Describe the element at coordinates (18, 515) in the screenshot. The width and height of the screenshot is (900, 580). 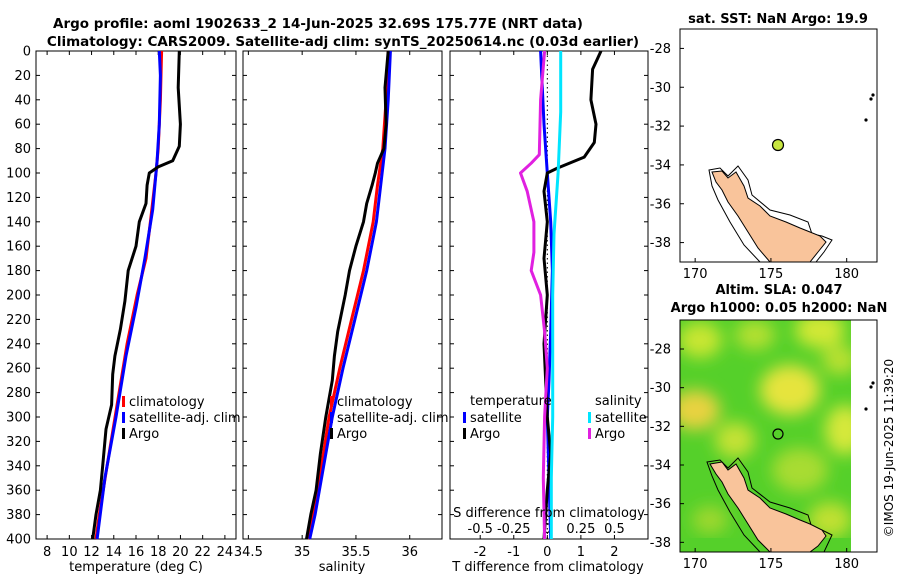
I see `depth-tick-label: 380` at that location.